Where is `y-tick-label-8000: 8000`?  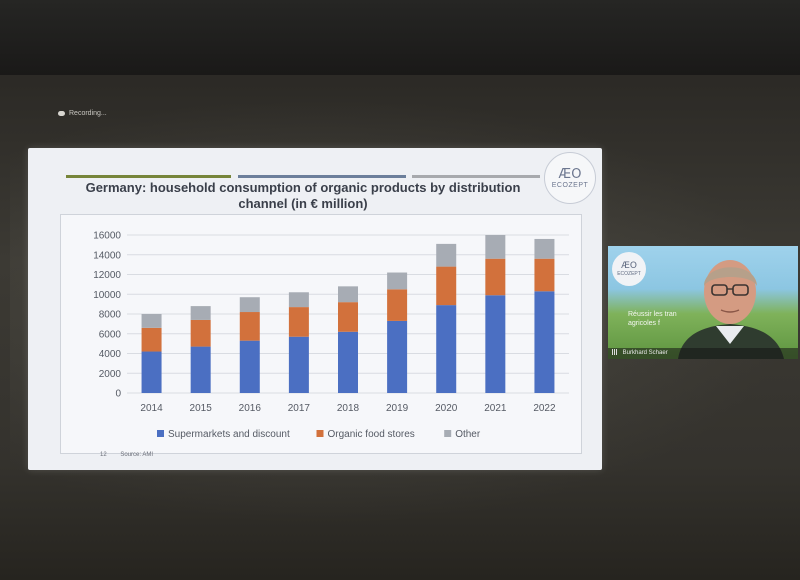
y-tick-label-8000: 8000 is located at coordinates (110, 315).